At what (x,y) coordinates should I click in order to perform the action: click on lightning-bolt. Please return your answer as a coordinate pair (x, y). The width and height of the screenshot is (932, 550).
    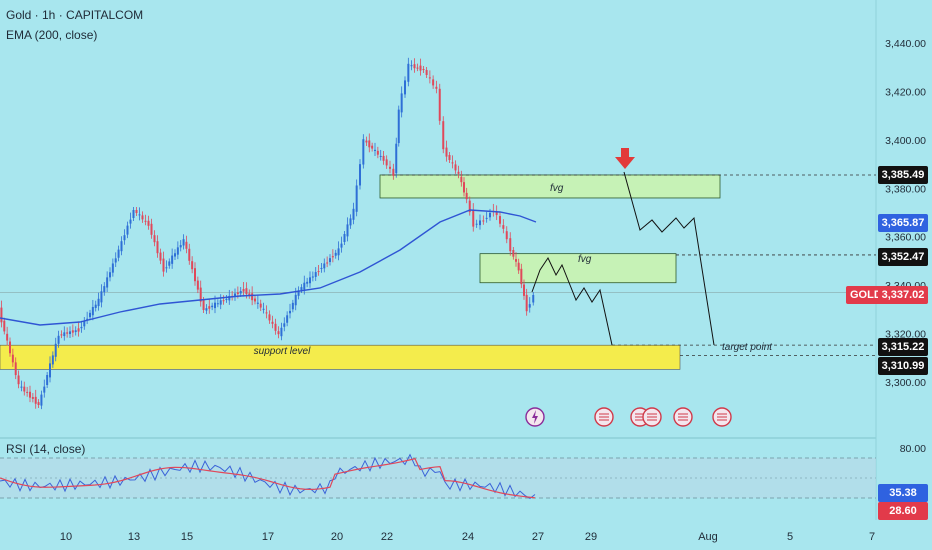
    Looking at the image, I should click on (535, 417).